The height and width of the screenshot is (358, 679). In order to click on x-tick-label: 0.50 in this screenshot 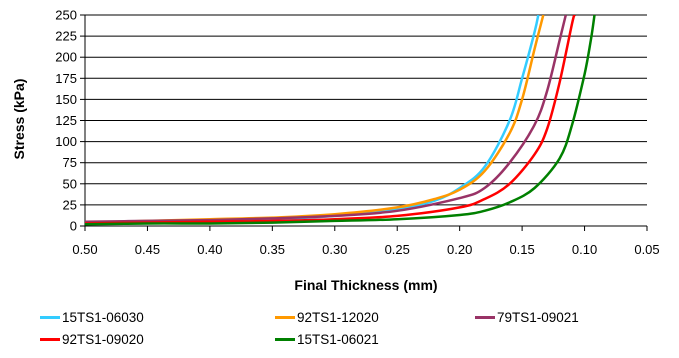, I will do `click(84, 249)`.